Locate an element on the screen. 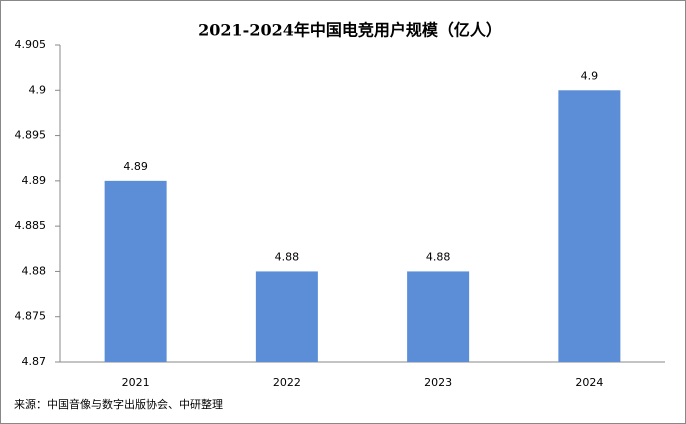 Image resolution: width=686 pixels, height=424 pixels. data-label: 4.9 is located at coordinates (590, 75).